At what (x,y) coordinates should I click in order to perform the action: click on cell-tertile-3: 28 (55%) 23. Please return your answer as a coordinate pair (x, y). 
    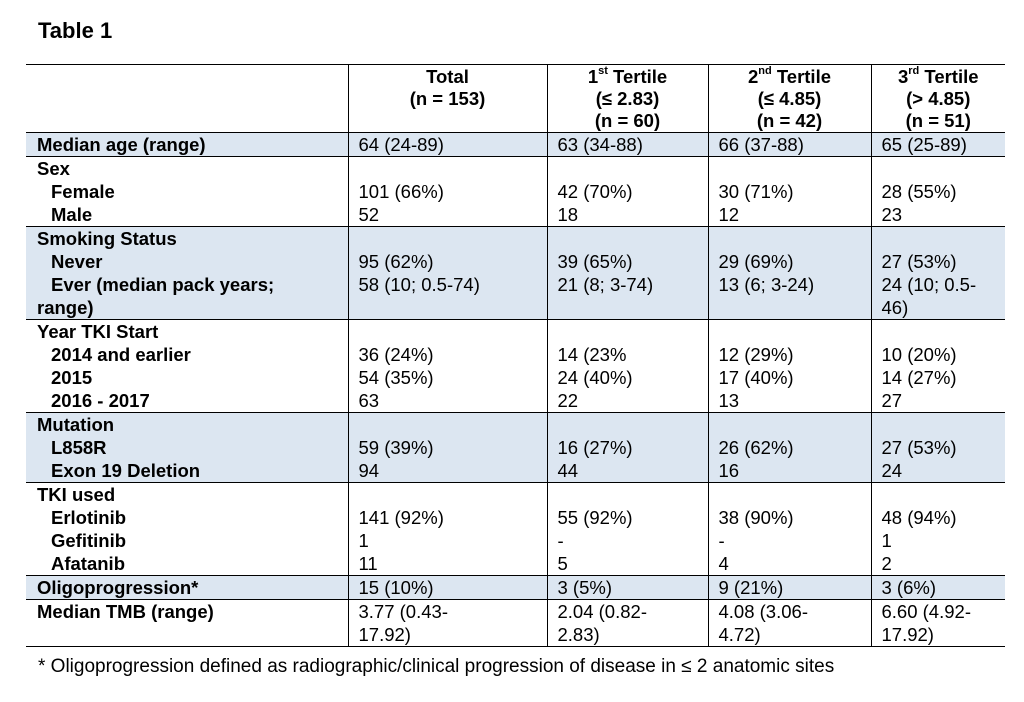
    Looking at the image, I should click on (919, 203).